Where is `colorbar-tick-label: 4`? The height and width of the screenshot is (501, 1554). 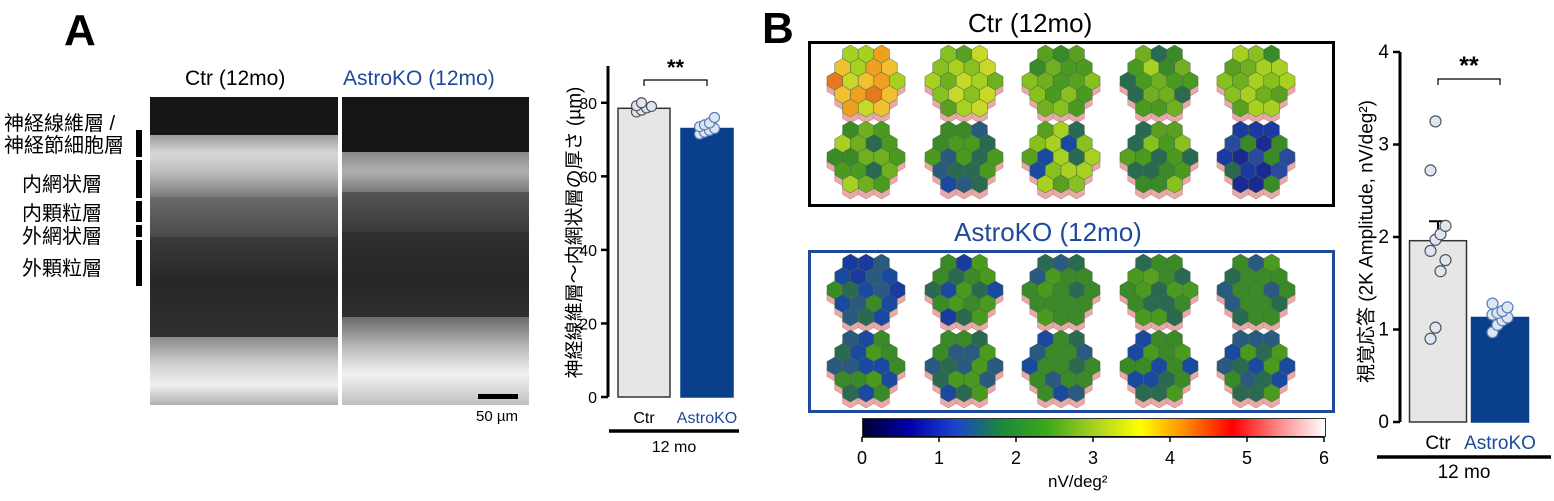
colorbar-tick-label: 4 is located at coordinates (1170, 458).